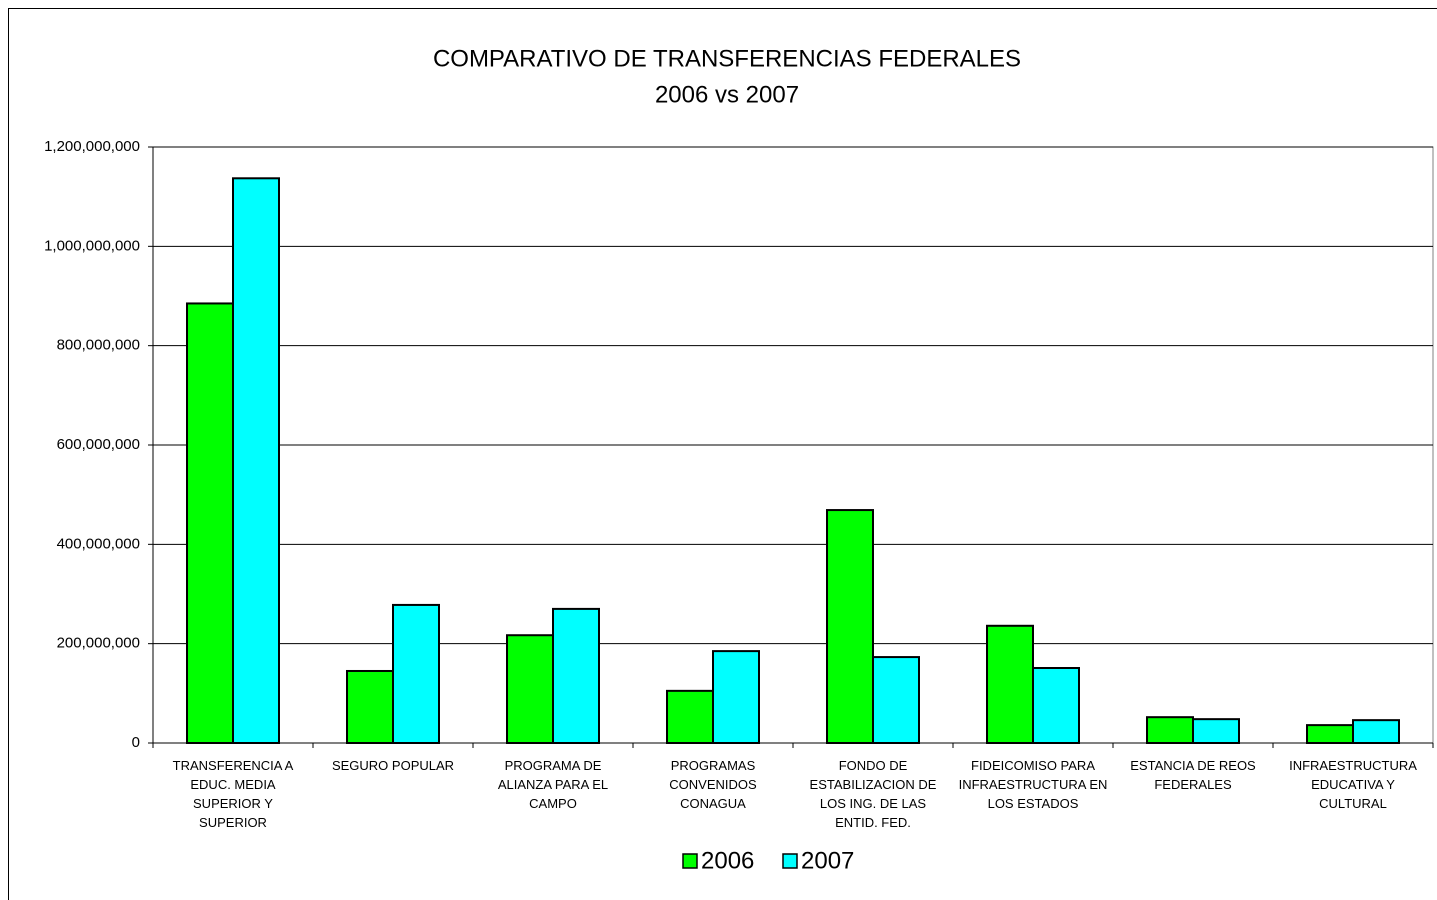  I want to click on y-tick-label: 200,000,000, so click(98, 643).